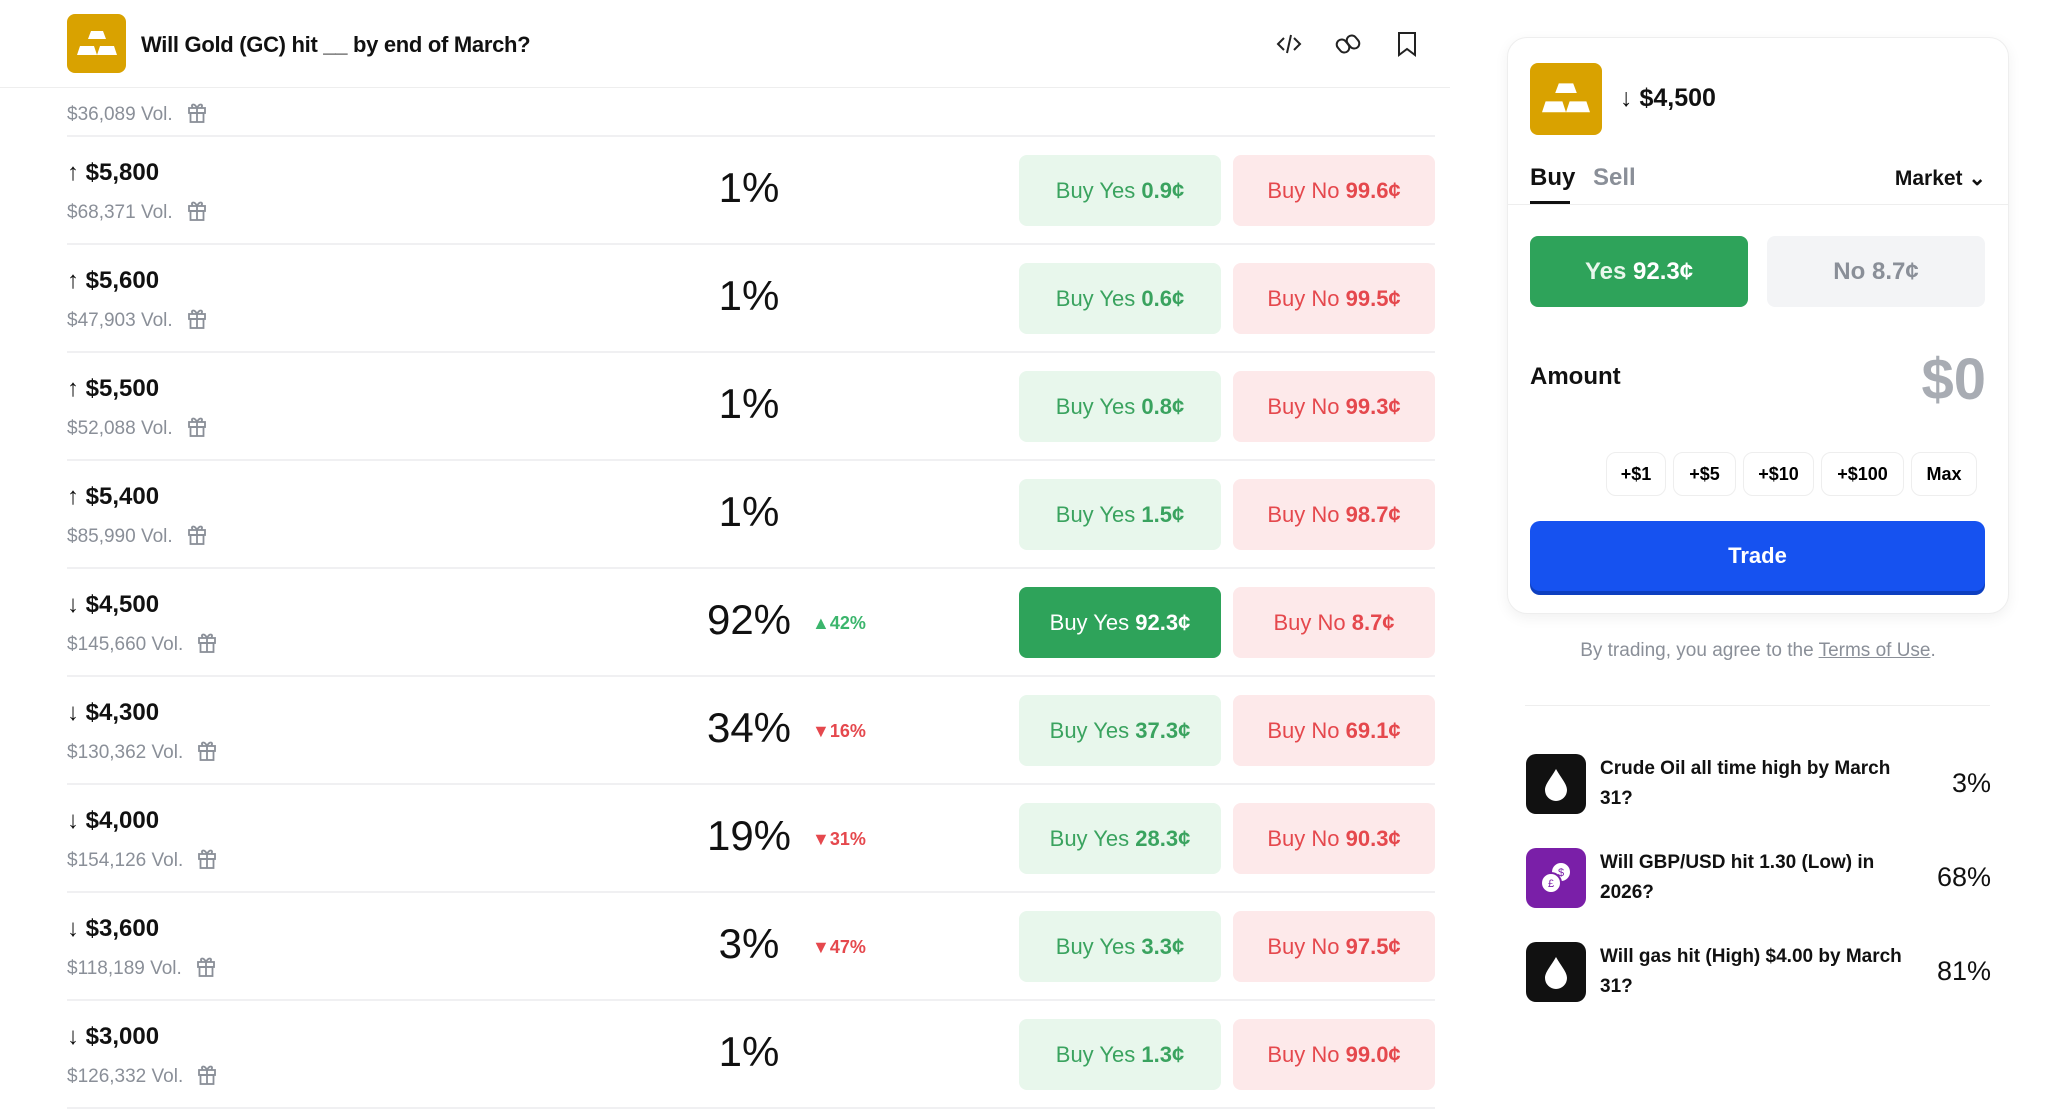  I want to click on volume: $126,332 Vol., so click(142, 1077).